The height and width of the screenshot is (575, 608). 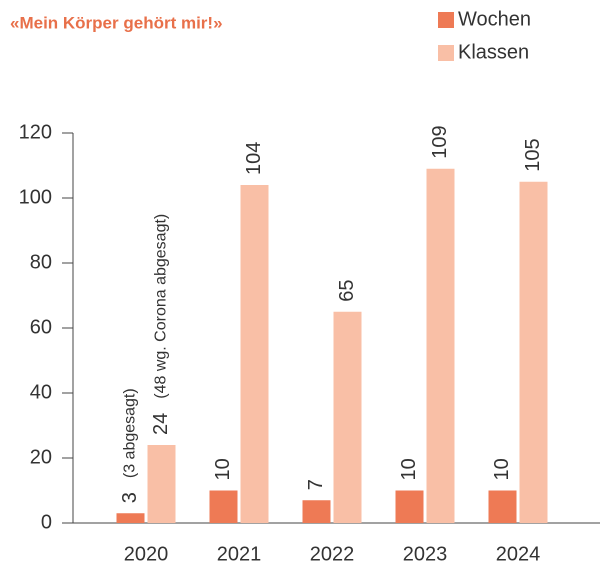 I want to click on legend-label: Klassen, so click(x=493, y=52).